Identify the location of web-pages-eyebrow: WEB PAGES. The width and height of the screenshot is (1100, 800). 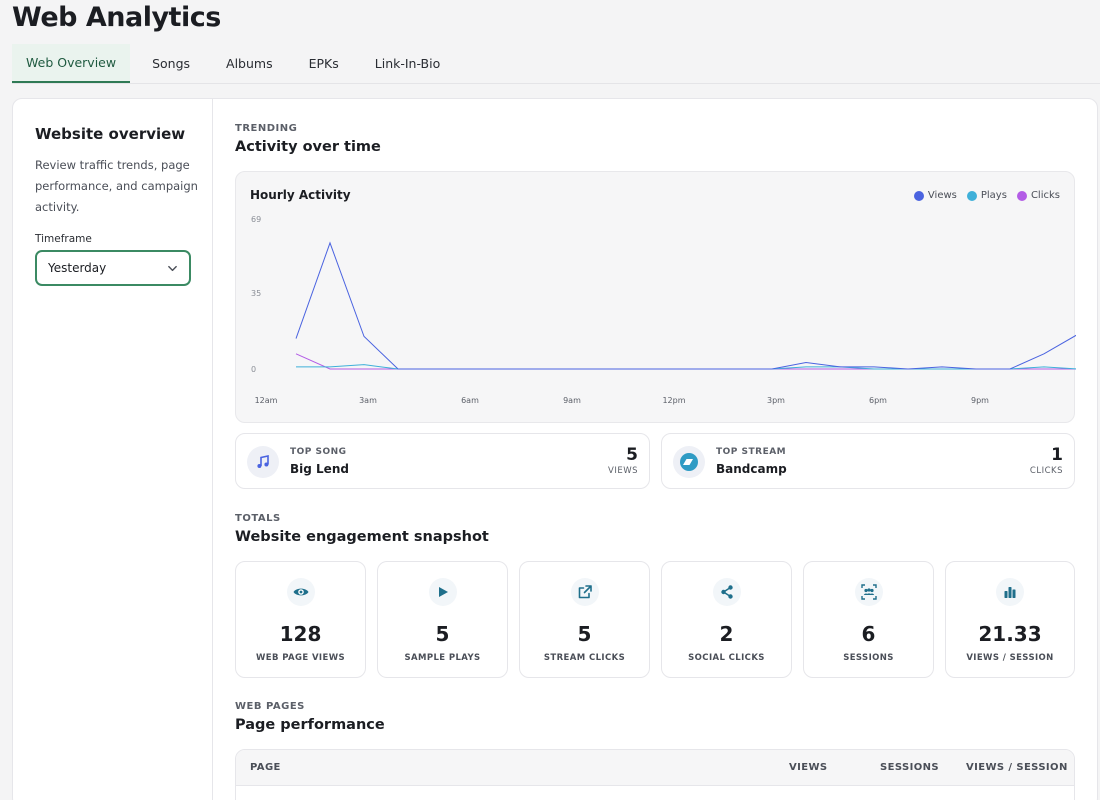
(270, 706).